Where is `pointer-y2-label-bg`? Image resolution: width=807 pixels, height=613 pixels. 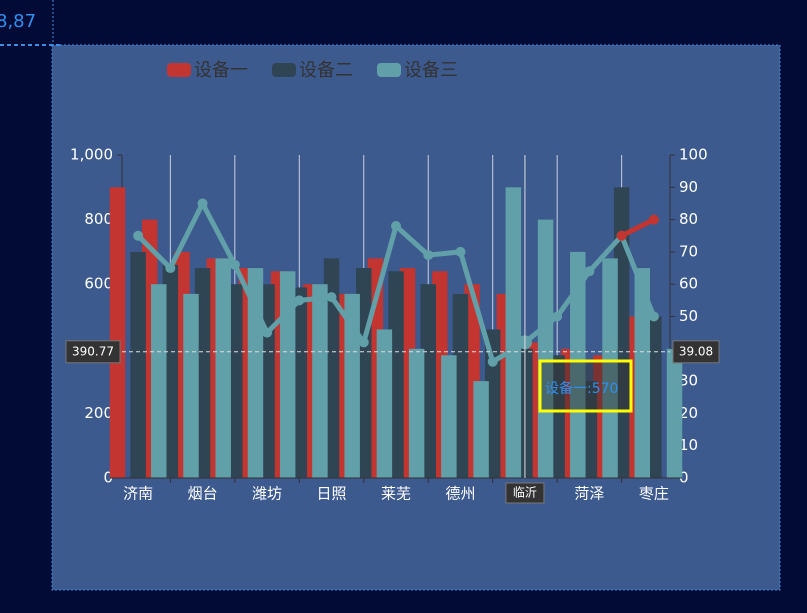 pointer-y2-label-bg is located at coordinates (696, 352).